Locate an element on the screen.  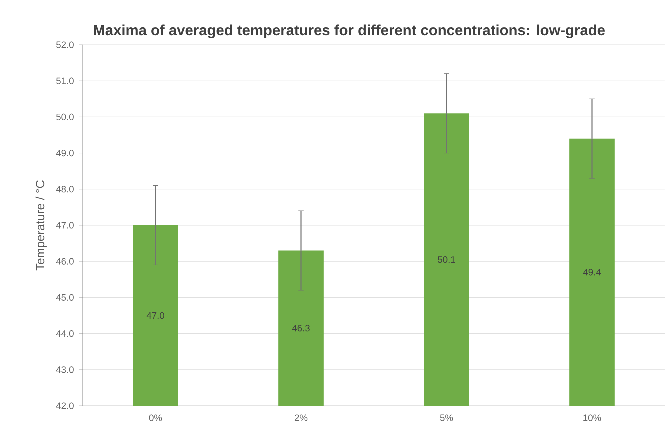
x-tick-label: 10% is located at coordinates (593, 418).